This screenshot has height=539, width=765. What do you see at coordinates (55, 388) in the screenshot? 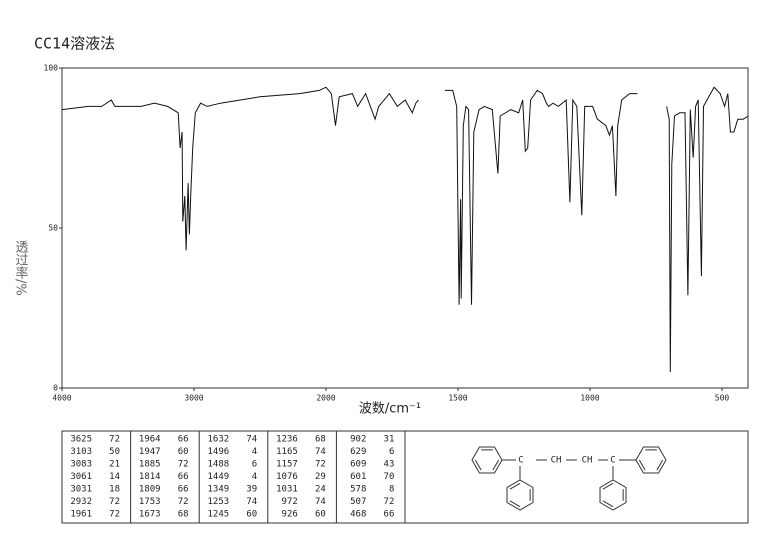
I see `y-tick-label: 0` at bounding box center [55, 388].